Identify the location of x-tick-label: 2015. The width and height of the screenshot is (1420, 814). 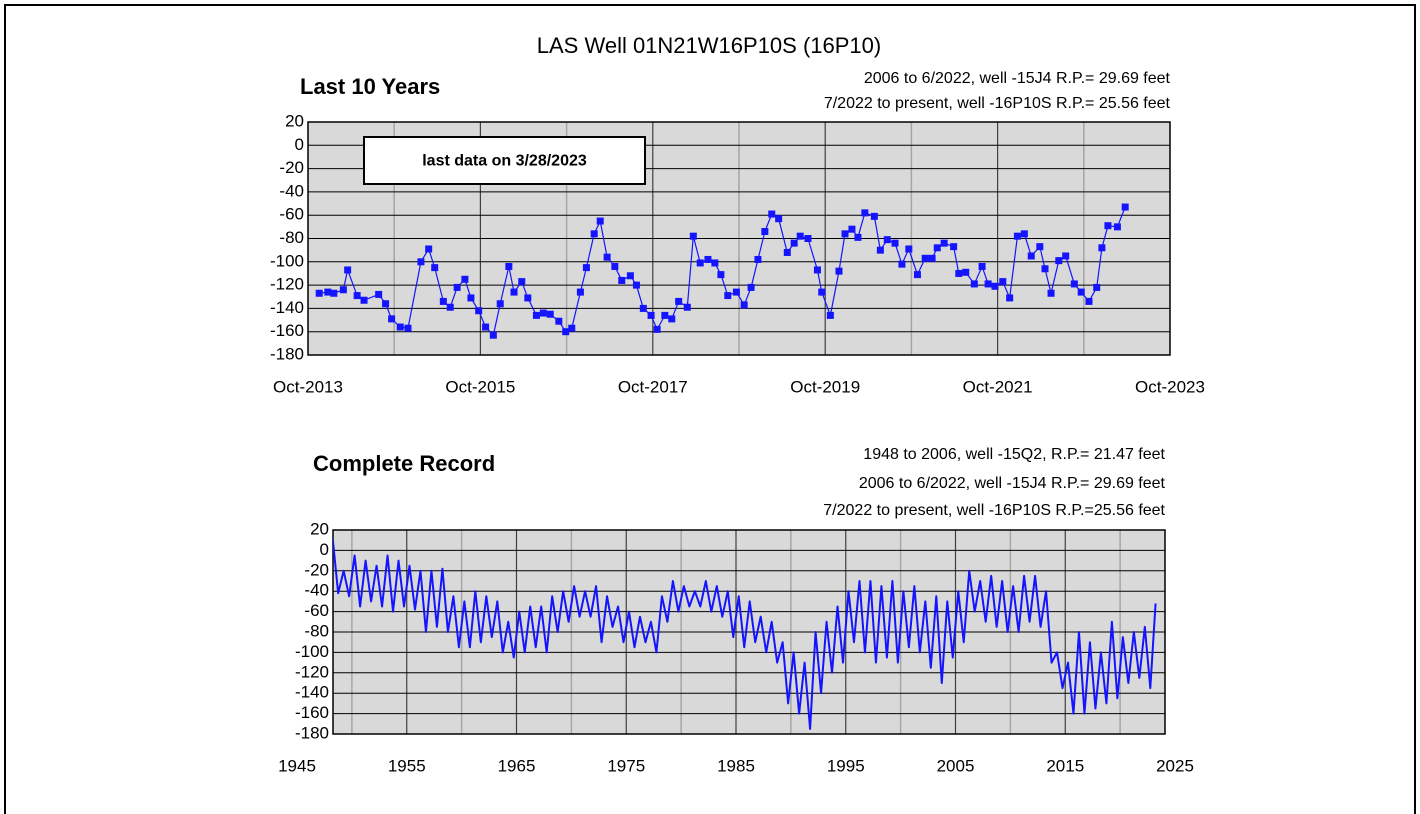
(1065, 765).